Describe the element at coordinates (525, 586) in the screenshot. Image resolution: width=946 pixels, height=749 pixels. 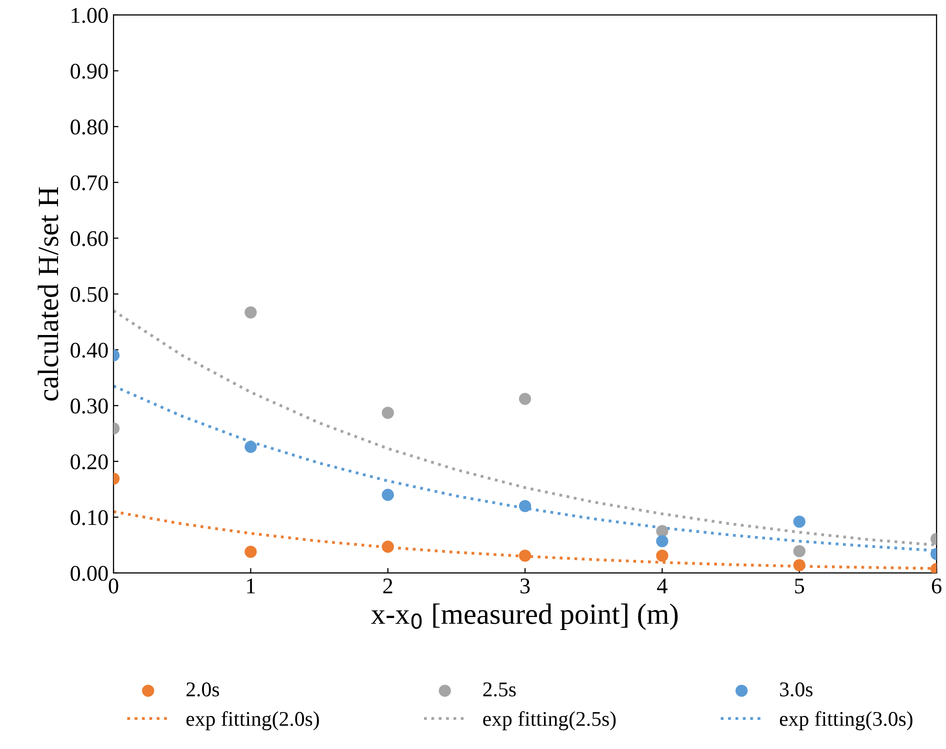
I see `x-tick-label: 3` at that location.